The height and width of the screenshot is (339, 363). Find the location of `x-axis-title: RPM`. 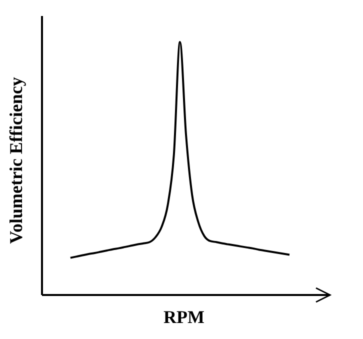

x-axis-title: RPM is located at coordinates (184, 317).